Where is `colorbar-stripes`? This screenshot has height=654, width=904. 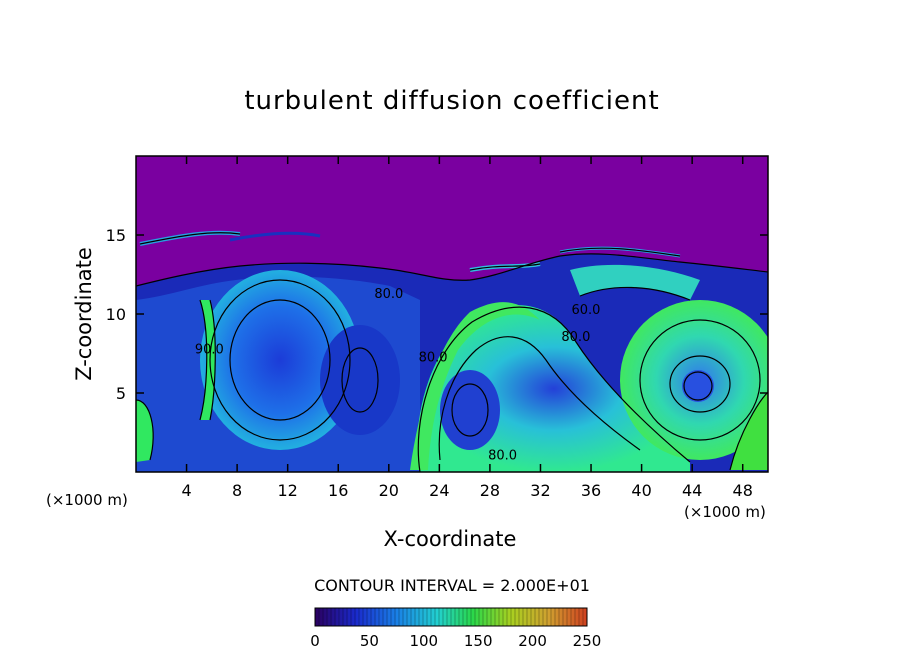 colorbar-stripes is located at coordinates (451, 617).